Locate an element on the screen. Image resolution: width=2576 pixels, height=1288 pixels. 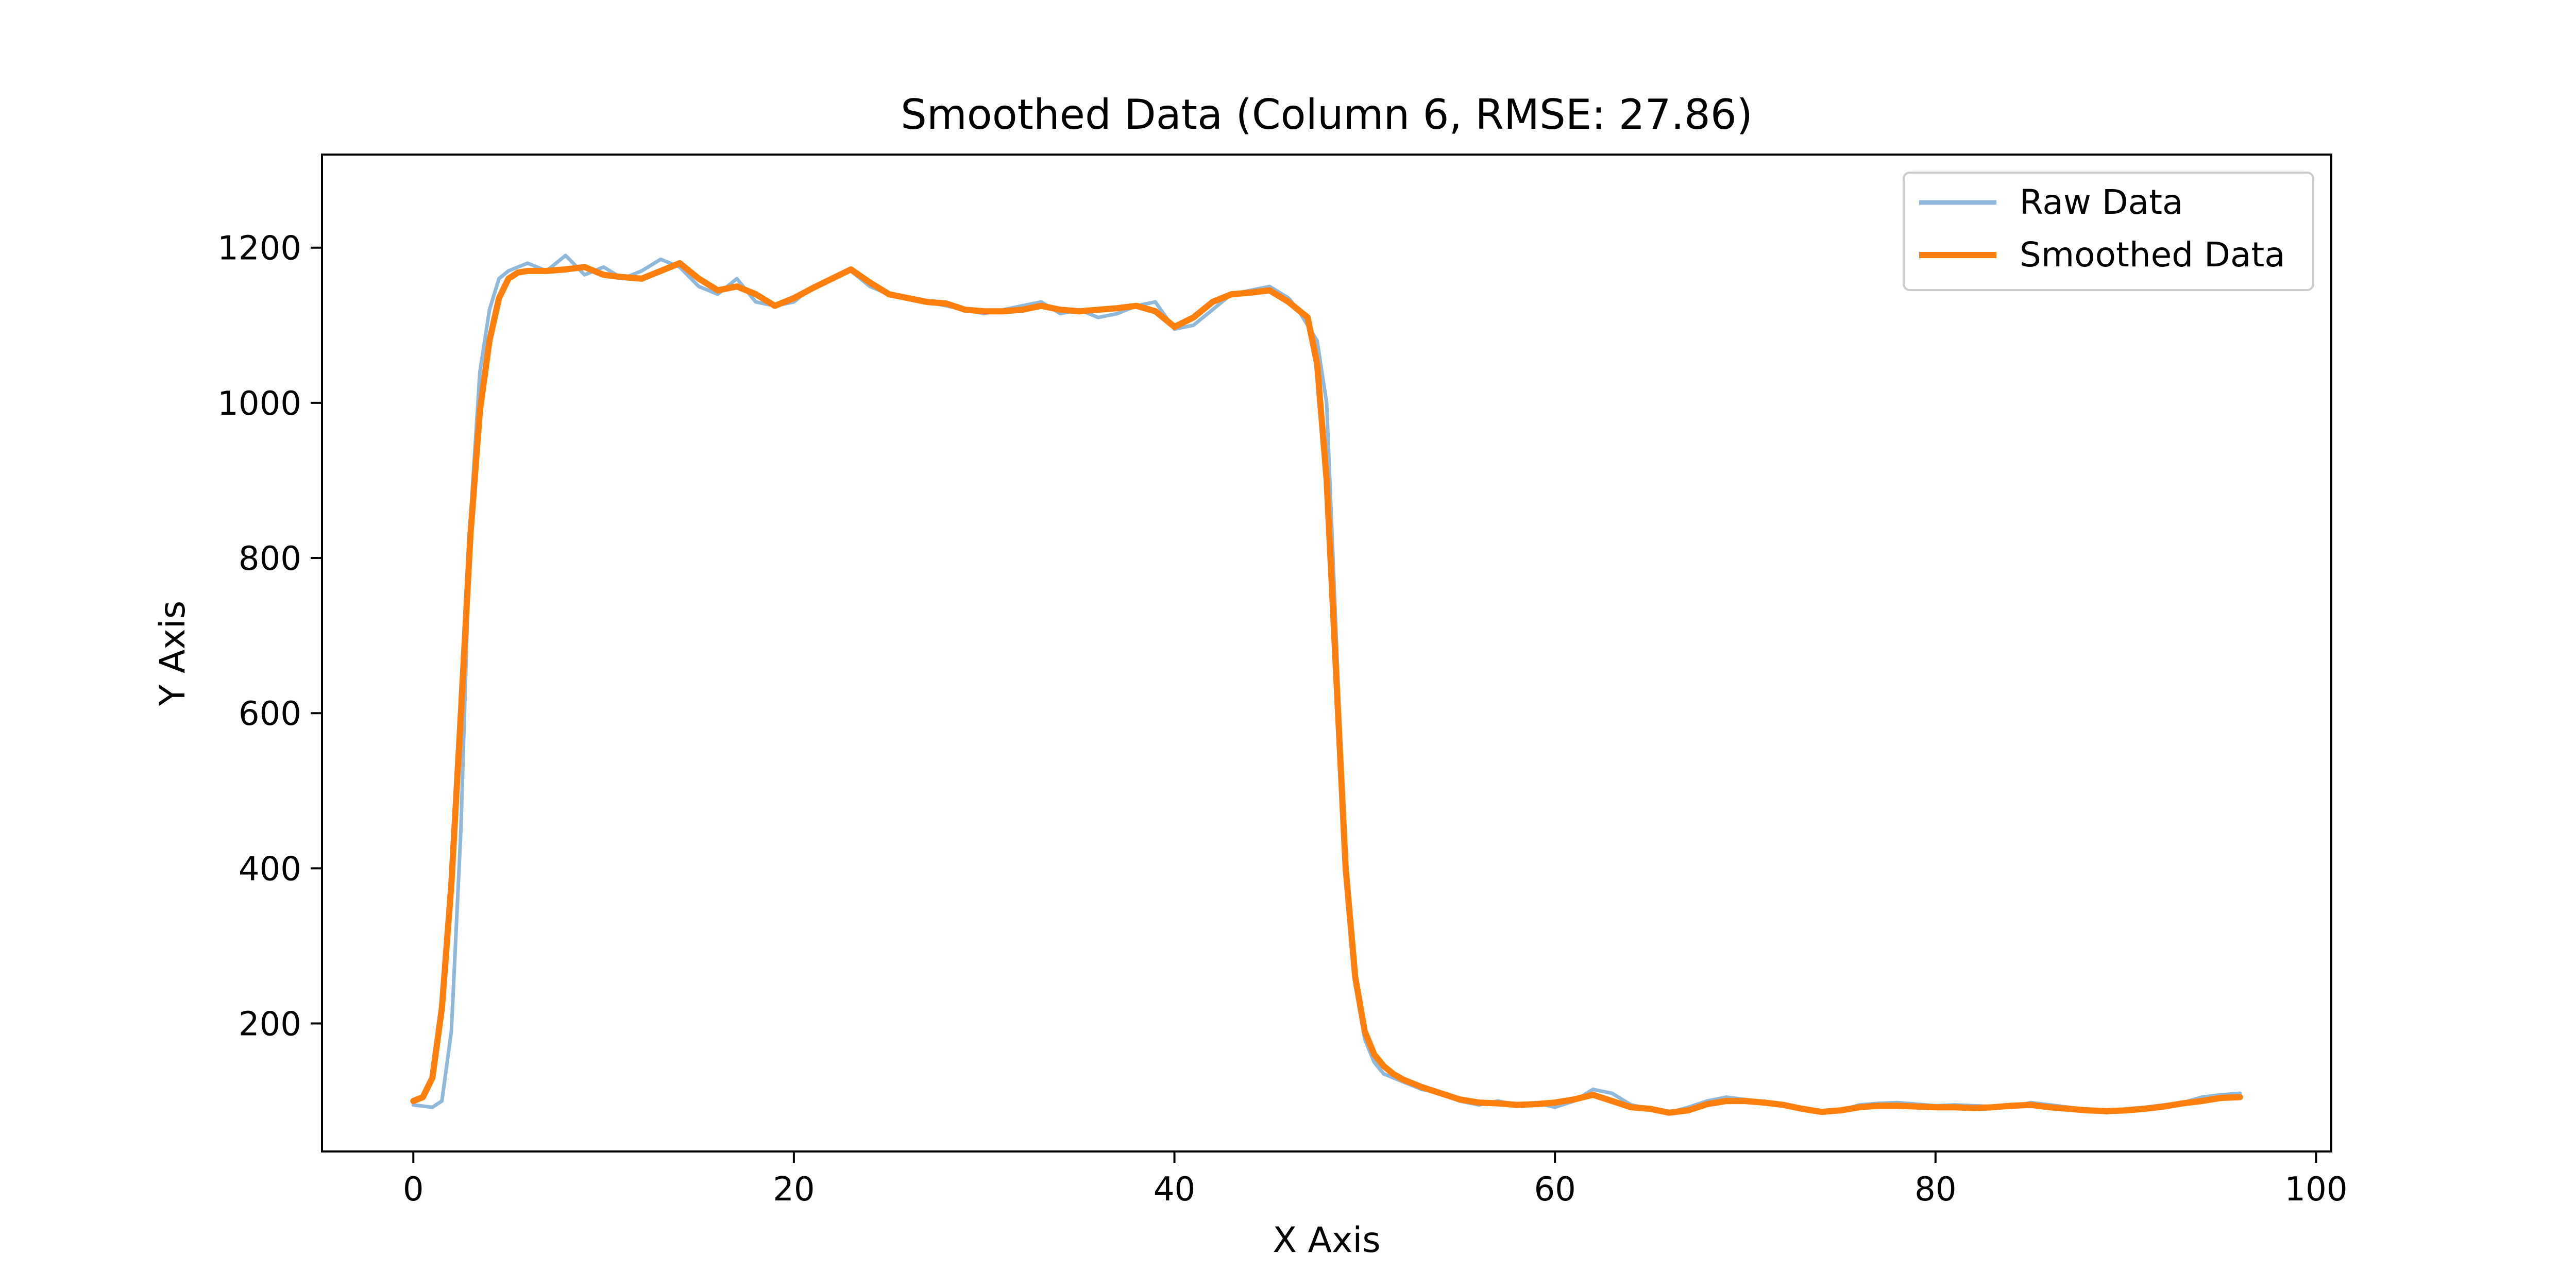
x-tick-label: 100 is located at coordinates (2315, 1190).